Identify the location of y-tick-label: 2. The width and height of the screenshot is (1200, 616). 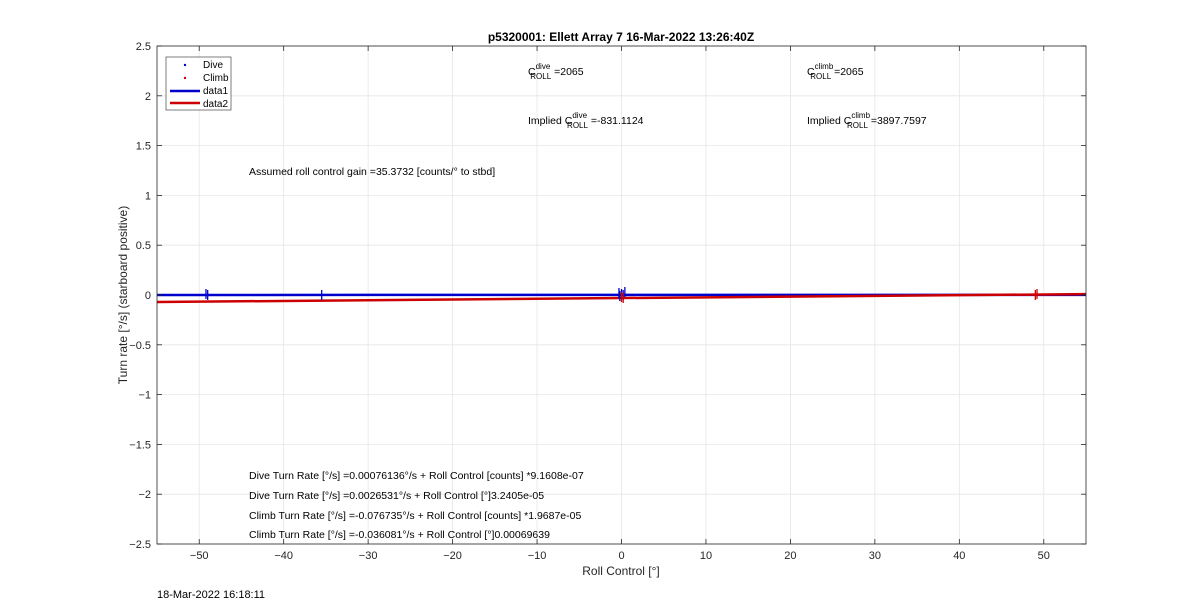
(148, 97).